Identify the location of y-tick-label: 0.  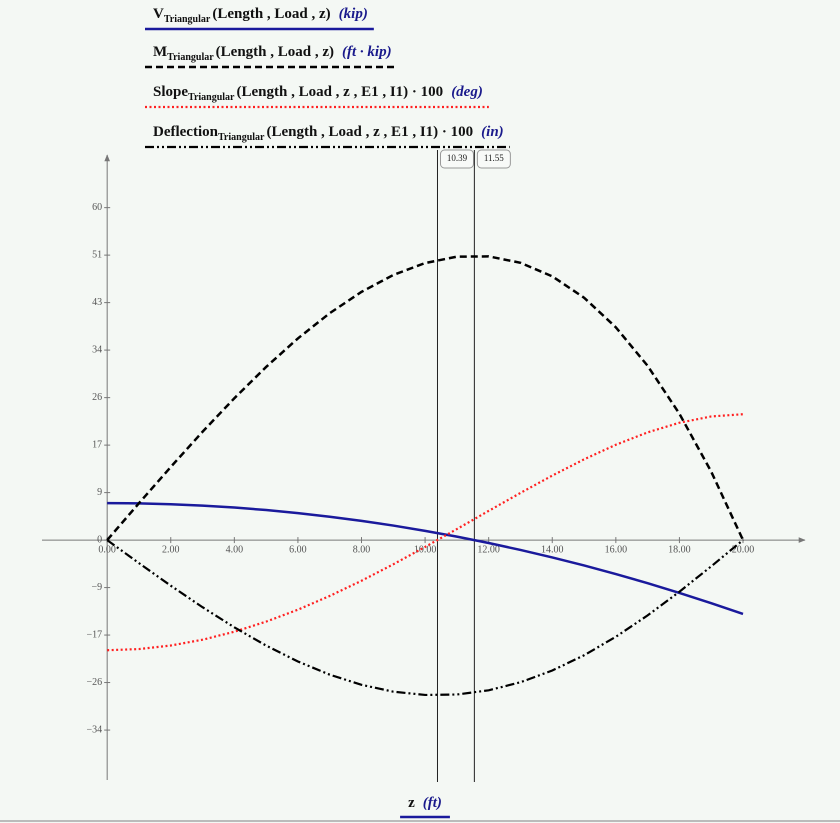
(99, 539).